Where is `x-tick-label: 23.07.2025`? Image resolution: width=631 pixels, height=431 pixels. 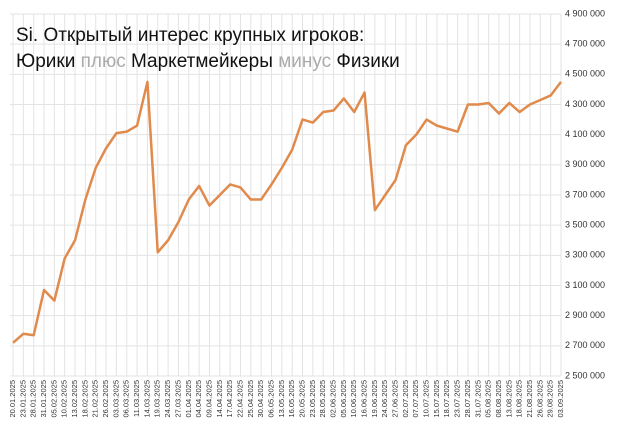
x-tick-label: 23.07.2025 is located at coordinates (457, 399).